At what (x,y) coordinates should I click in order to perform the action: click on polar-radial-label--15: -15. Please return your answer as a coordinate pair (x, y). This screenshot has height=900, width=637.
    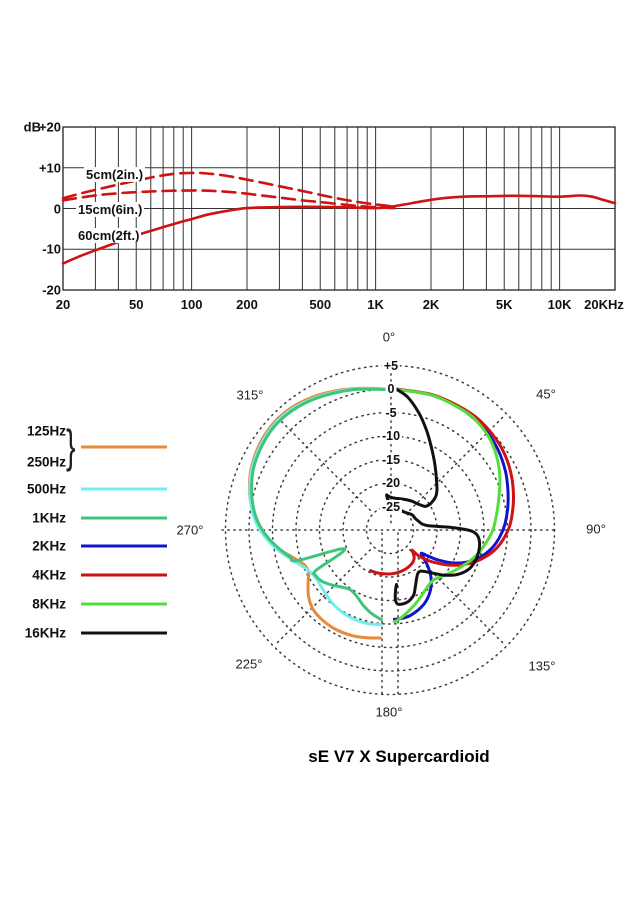
    Looking at the image, I should click on (391, 459).